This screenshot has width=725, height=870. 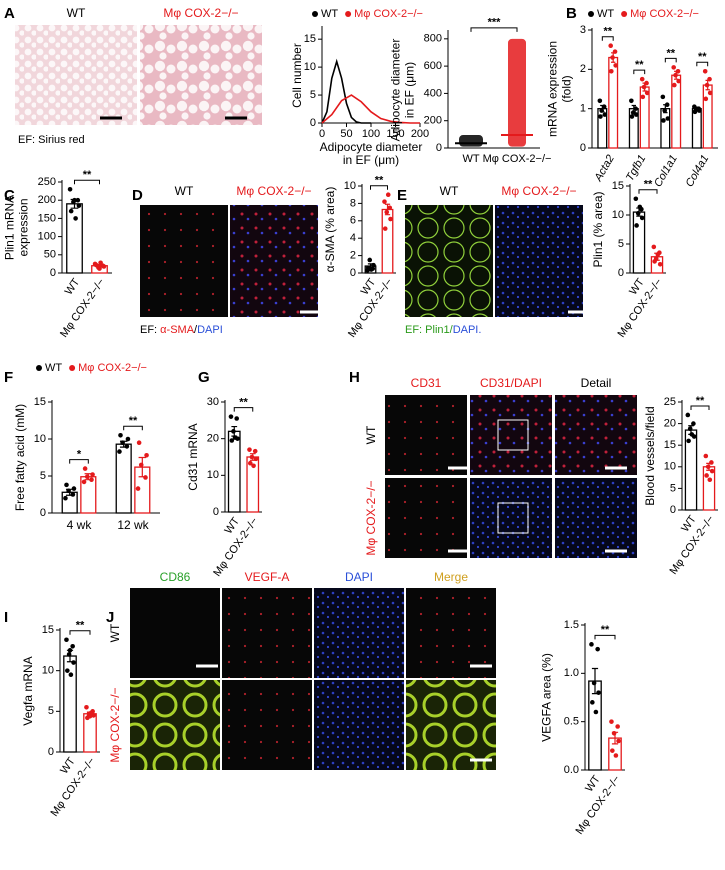 What do you see at coordinates (28, 690) in the screenshot?
I see `y-axis-label: Vegfa mRNA` at bounding box center [28, 690].